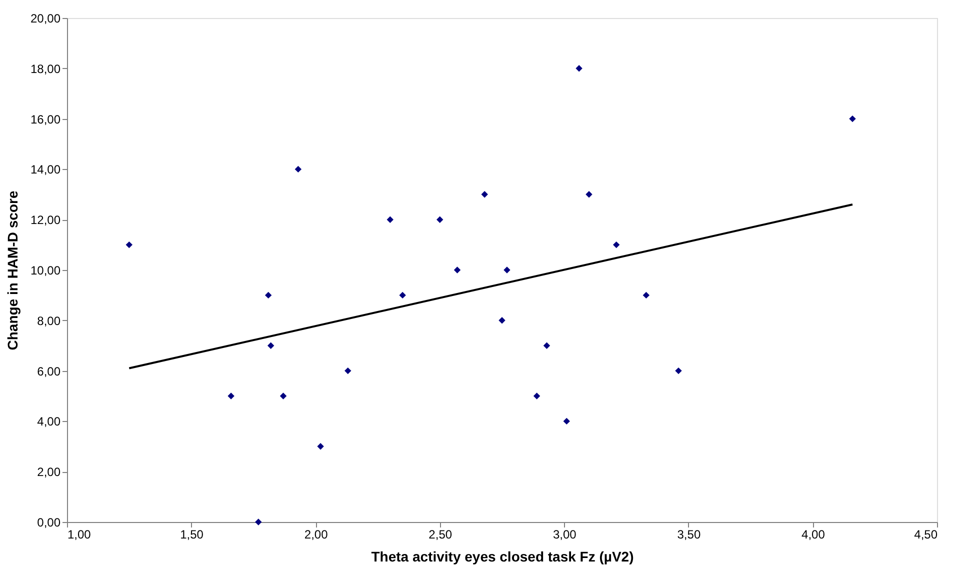  I want to click on x-tick-label: 3,50, so click(689, 535).